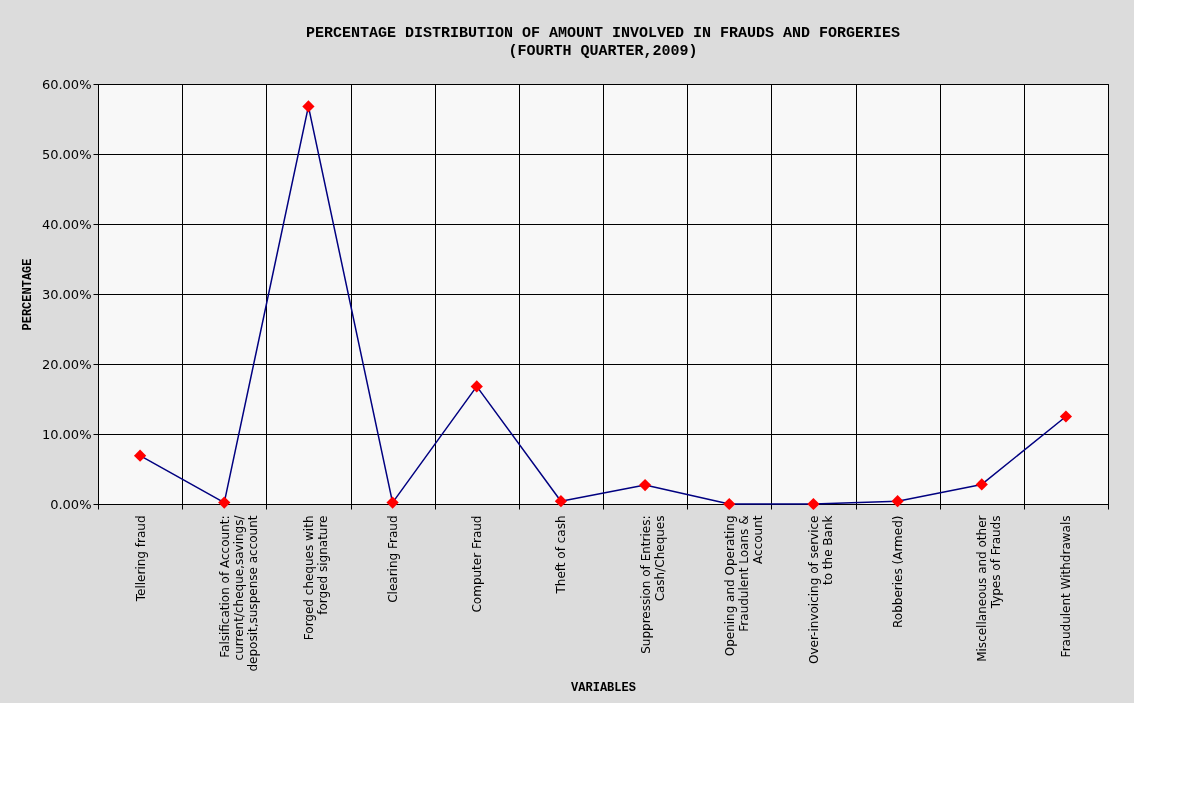 Image resolution: width=1202 pixels, height=812 pixels. I want to click on y-axis-title: PERCENTAGE, so click(27, 294).